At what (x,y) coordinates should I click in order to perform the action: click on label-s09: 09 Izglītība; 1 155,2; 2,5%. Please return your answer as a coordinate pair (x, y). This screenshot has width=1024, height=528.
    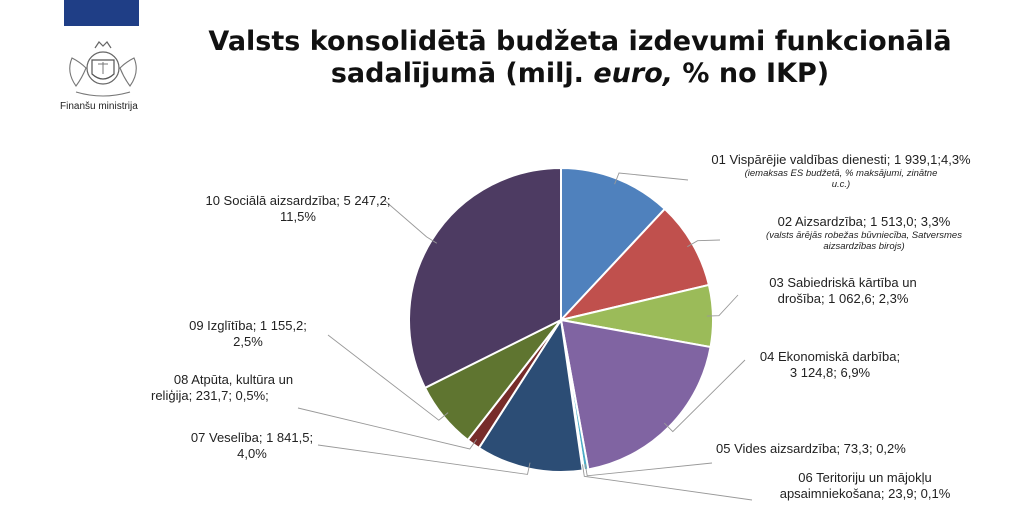
    Looking at the image, I should click on (248, 334).